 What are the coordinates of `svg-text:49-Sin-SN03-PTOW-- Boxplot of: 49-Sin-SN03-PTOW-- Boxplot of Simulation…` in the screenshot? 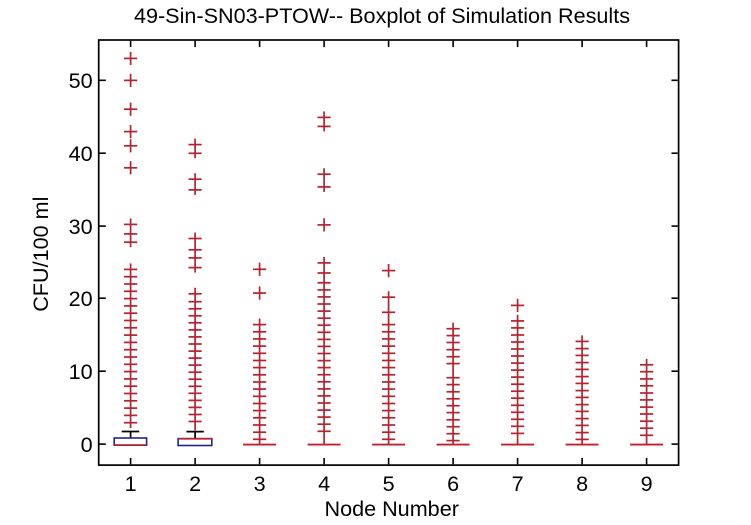 It's located at (382, 15).